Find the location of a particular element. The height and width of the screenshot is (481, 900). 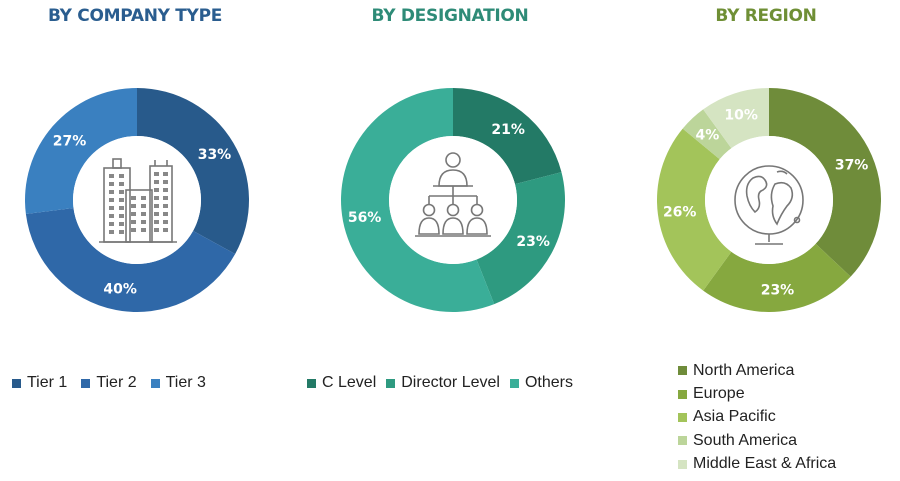

legend-label: Middle East & Africa is located at coordinates (765, 464).